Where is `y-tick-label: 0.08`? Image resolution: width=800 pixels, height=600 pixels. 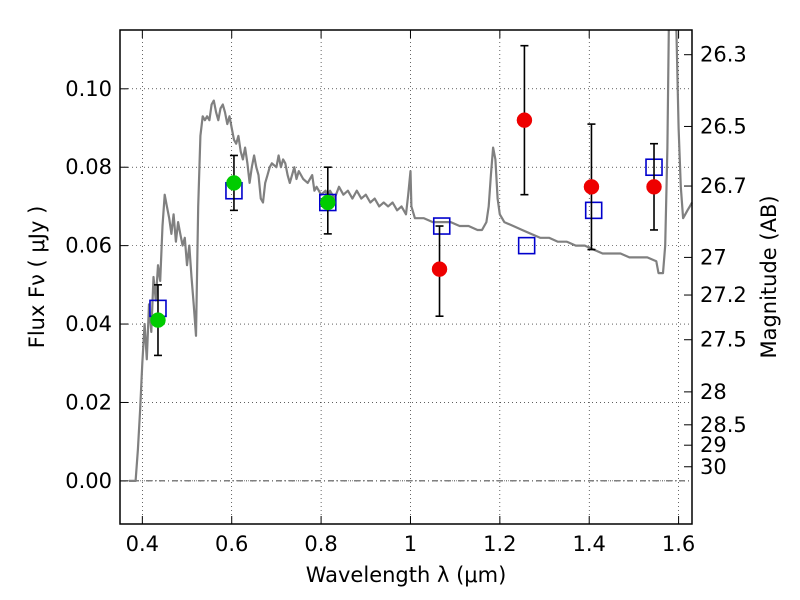
y-tick-label: 0.08 is located at coordinates (88, 167).